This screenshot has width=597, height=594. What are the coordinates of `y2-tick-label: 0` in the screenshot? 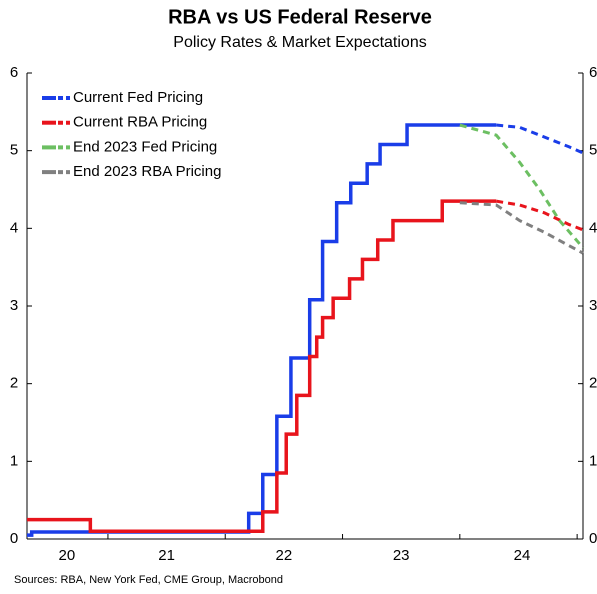 It's located at (593, 538).